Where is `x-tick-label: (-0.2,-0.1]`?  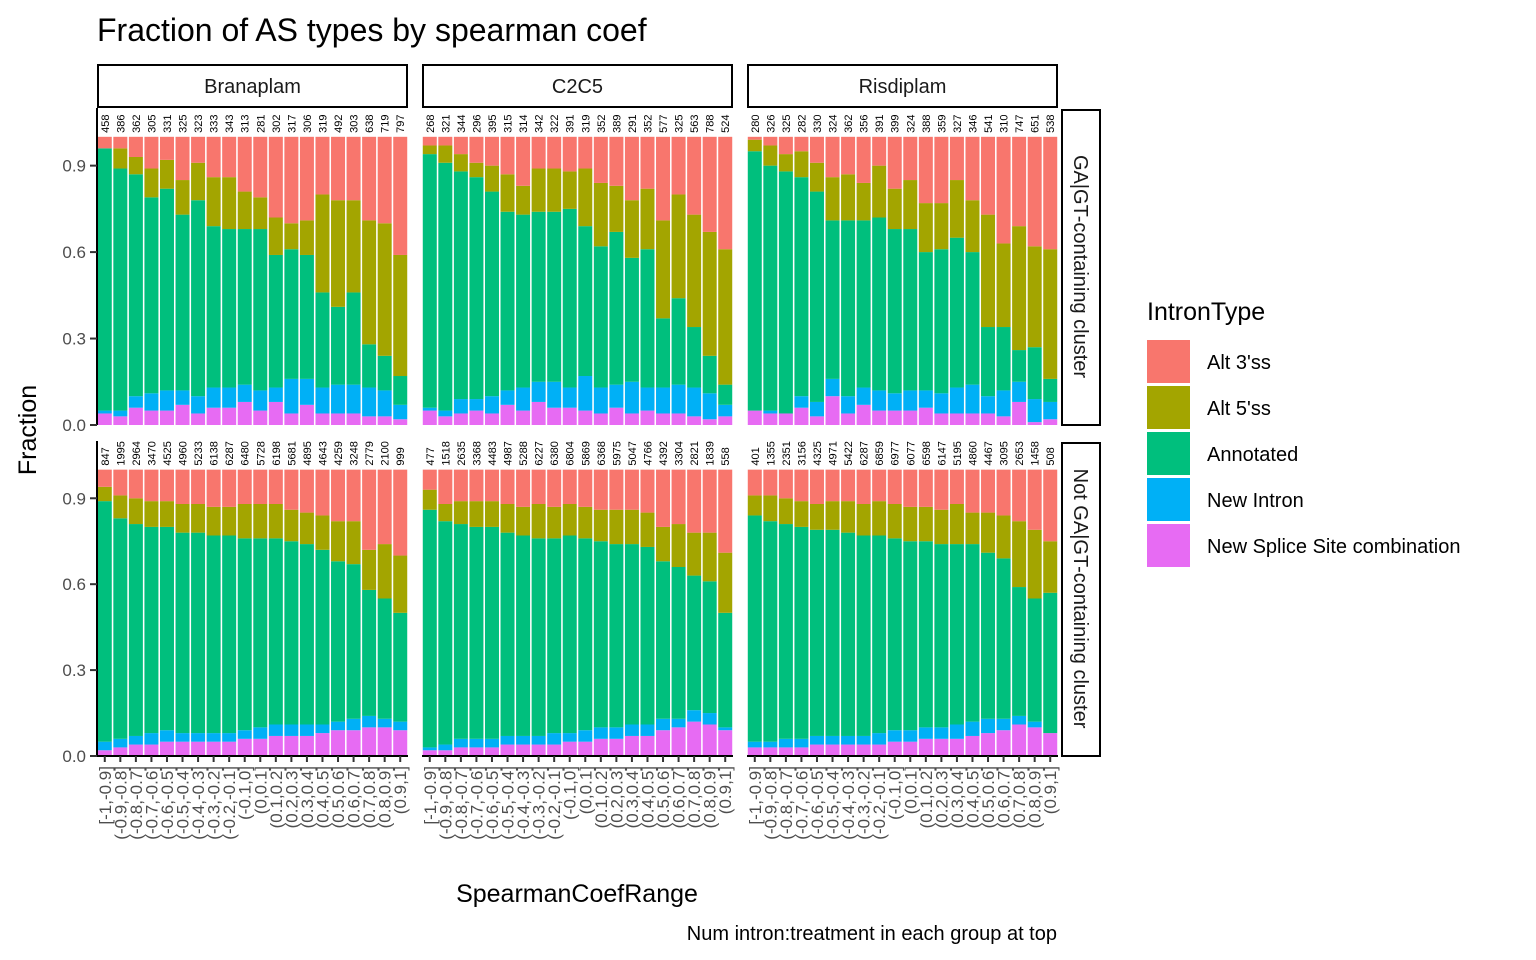 x-tick-label: (-0.2,-0.1] is located at coordinates (879, 803).